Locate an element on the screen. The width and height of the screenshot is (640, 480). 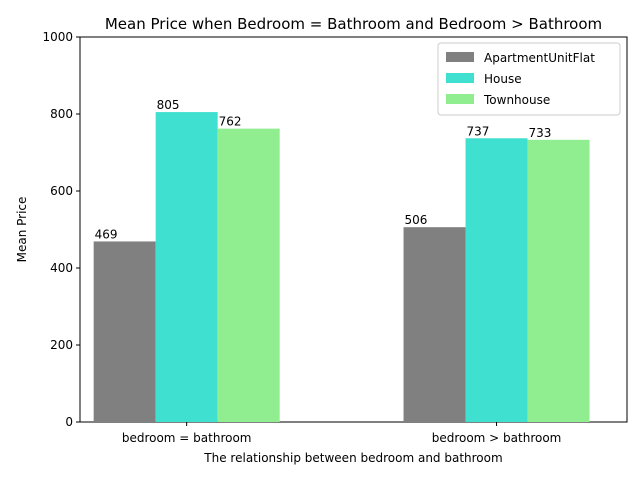
y-tick-label: 600 is located at coordinates (61, 191).